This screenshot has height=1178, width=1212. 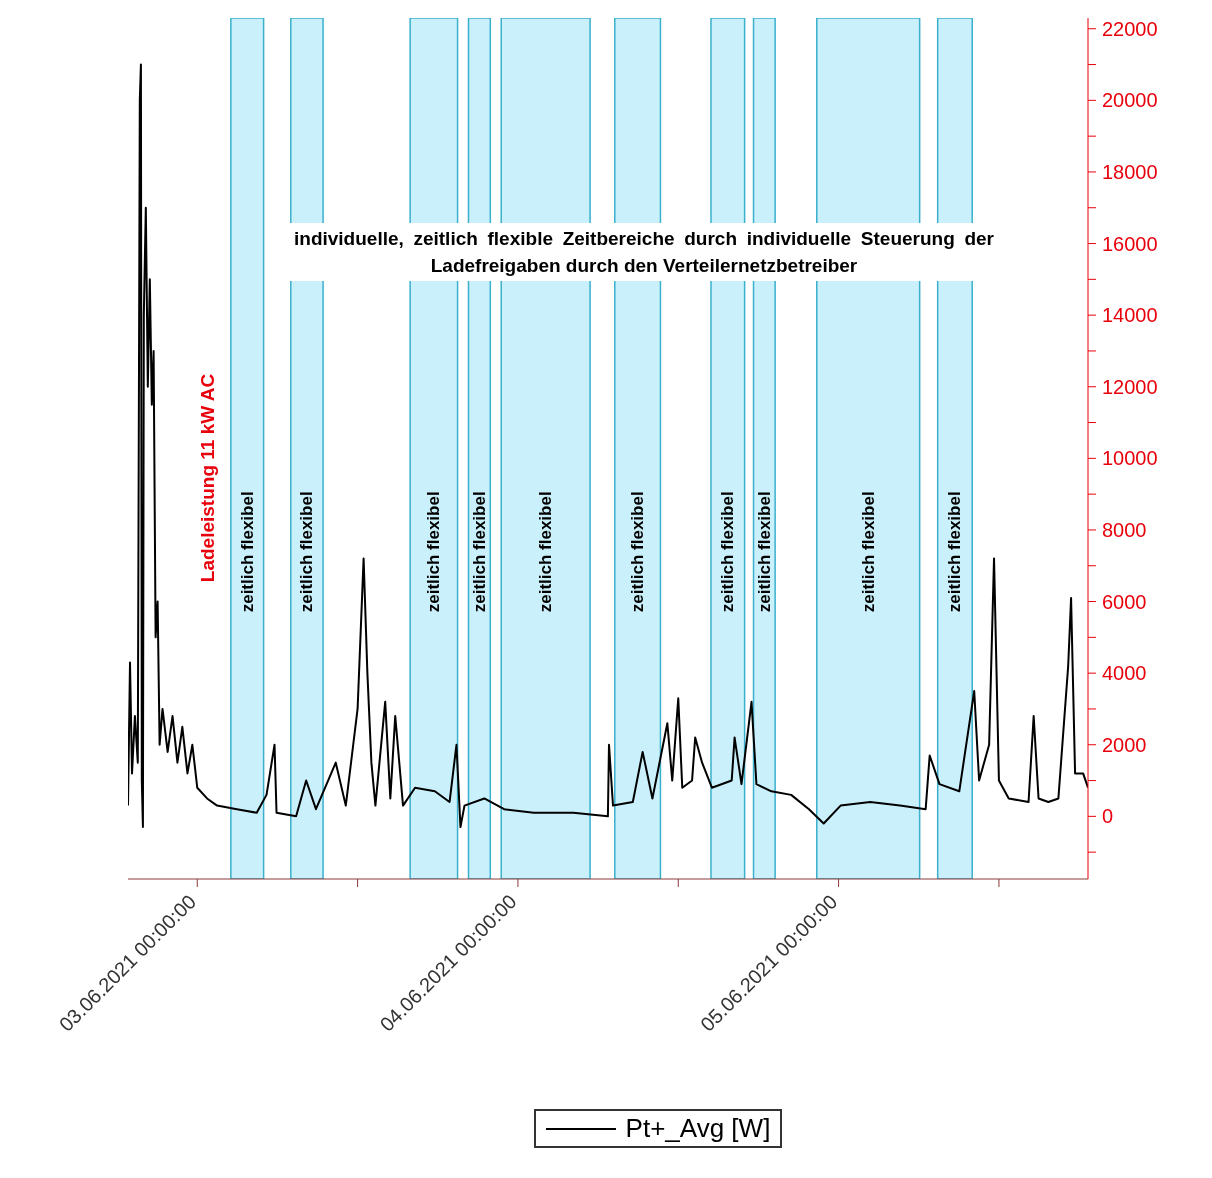 I want to click on y-tick-label: 8000, so click(x=1124, y=529).